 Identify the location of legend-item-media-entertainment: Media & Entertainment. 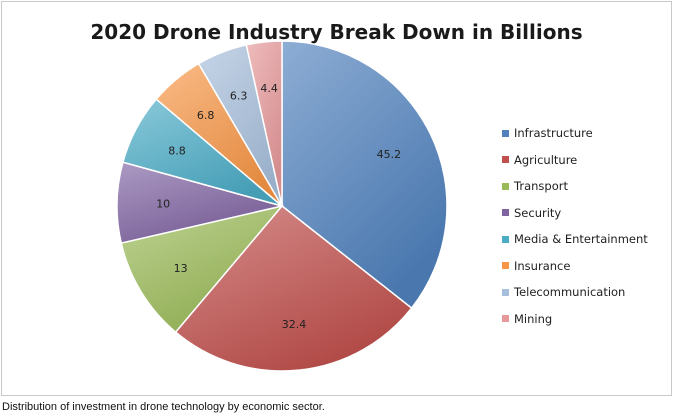
(575, 239).